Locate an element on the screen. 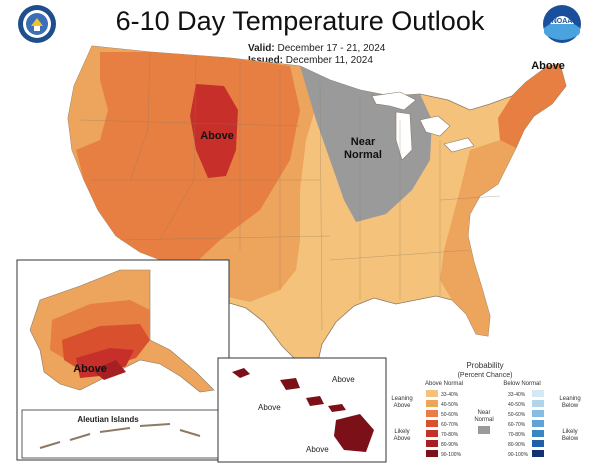  commerce-seal-icon is located at coordinates (37, 24).